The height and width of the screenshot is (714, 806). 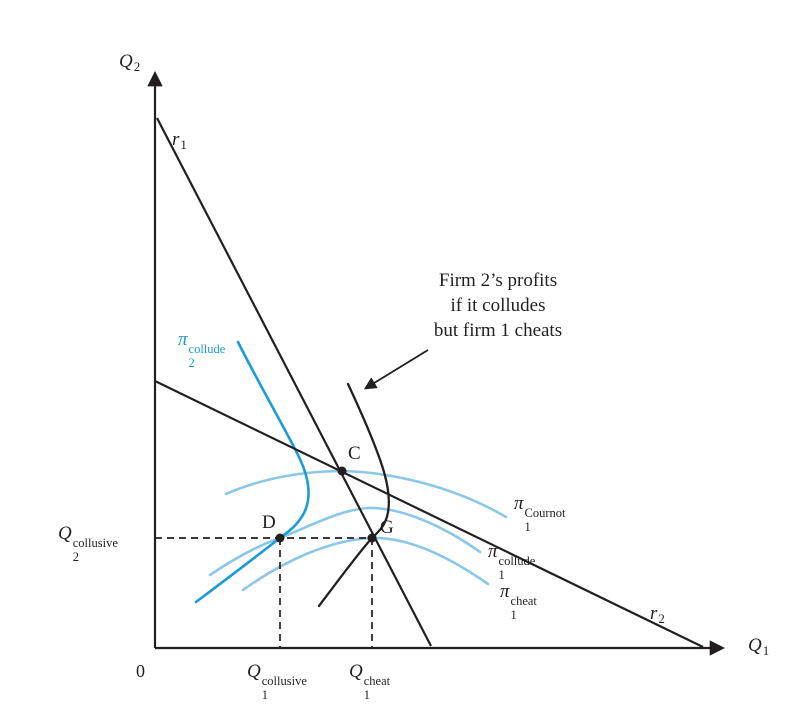 I want to click on point-d-dot, so click(x=280, y=538).